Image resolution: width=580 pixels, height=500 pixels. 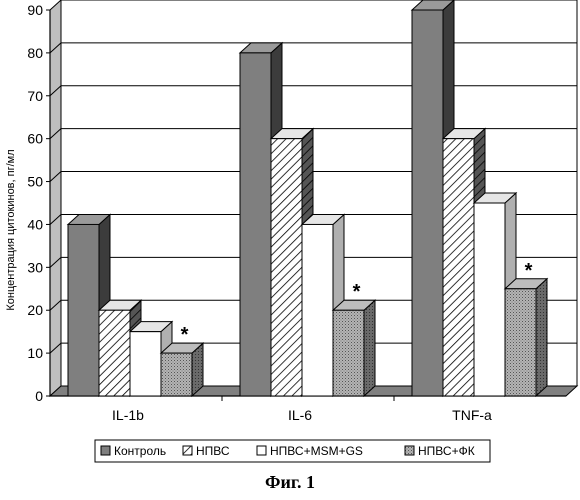 I want to click on y-tick-label: 20, so click(x=35, y=310).